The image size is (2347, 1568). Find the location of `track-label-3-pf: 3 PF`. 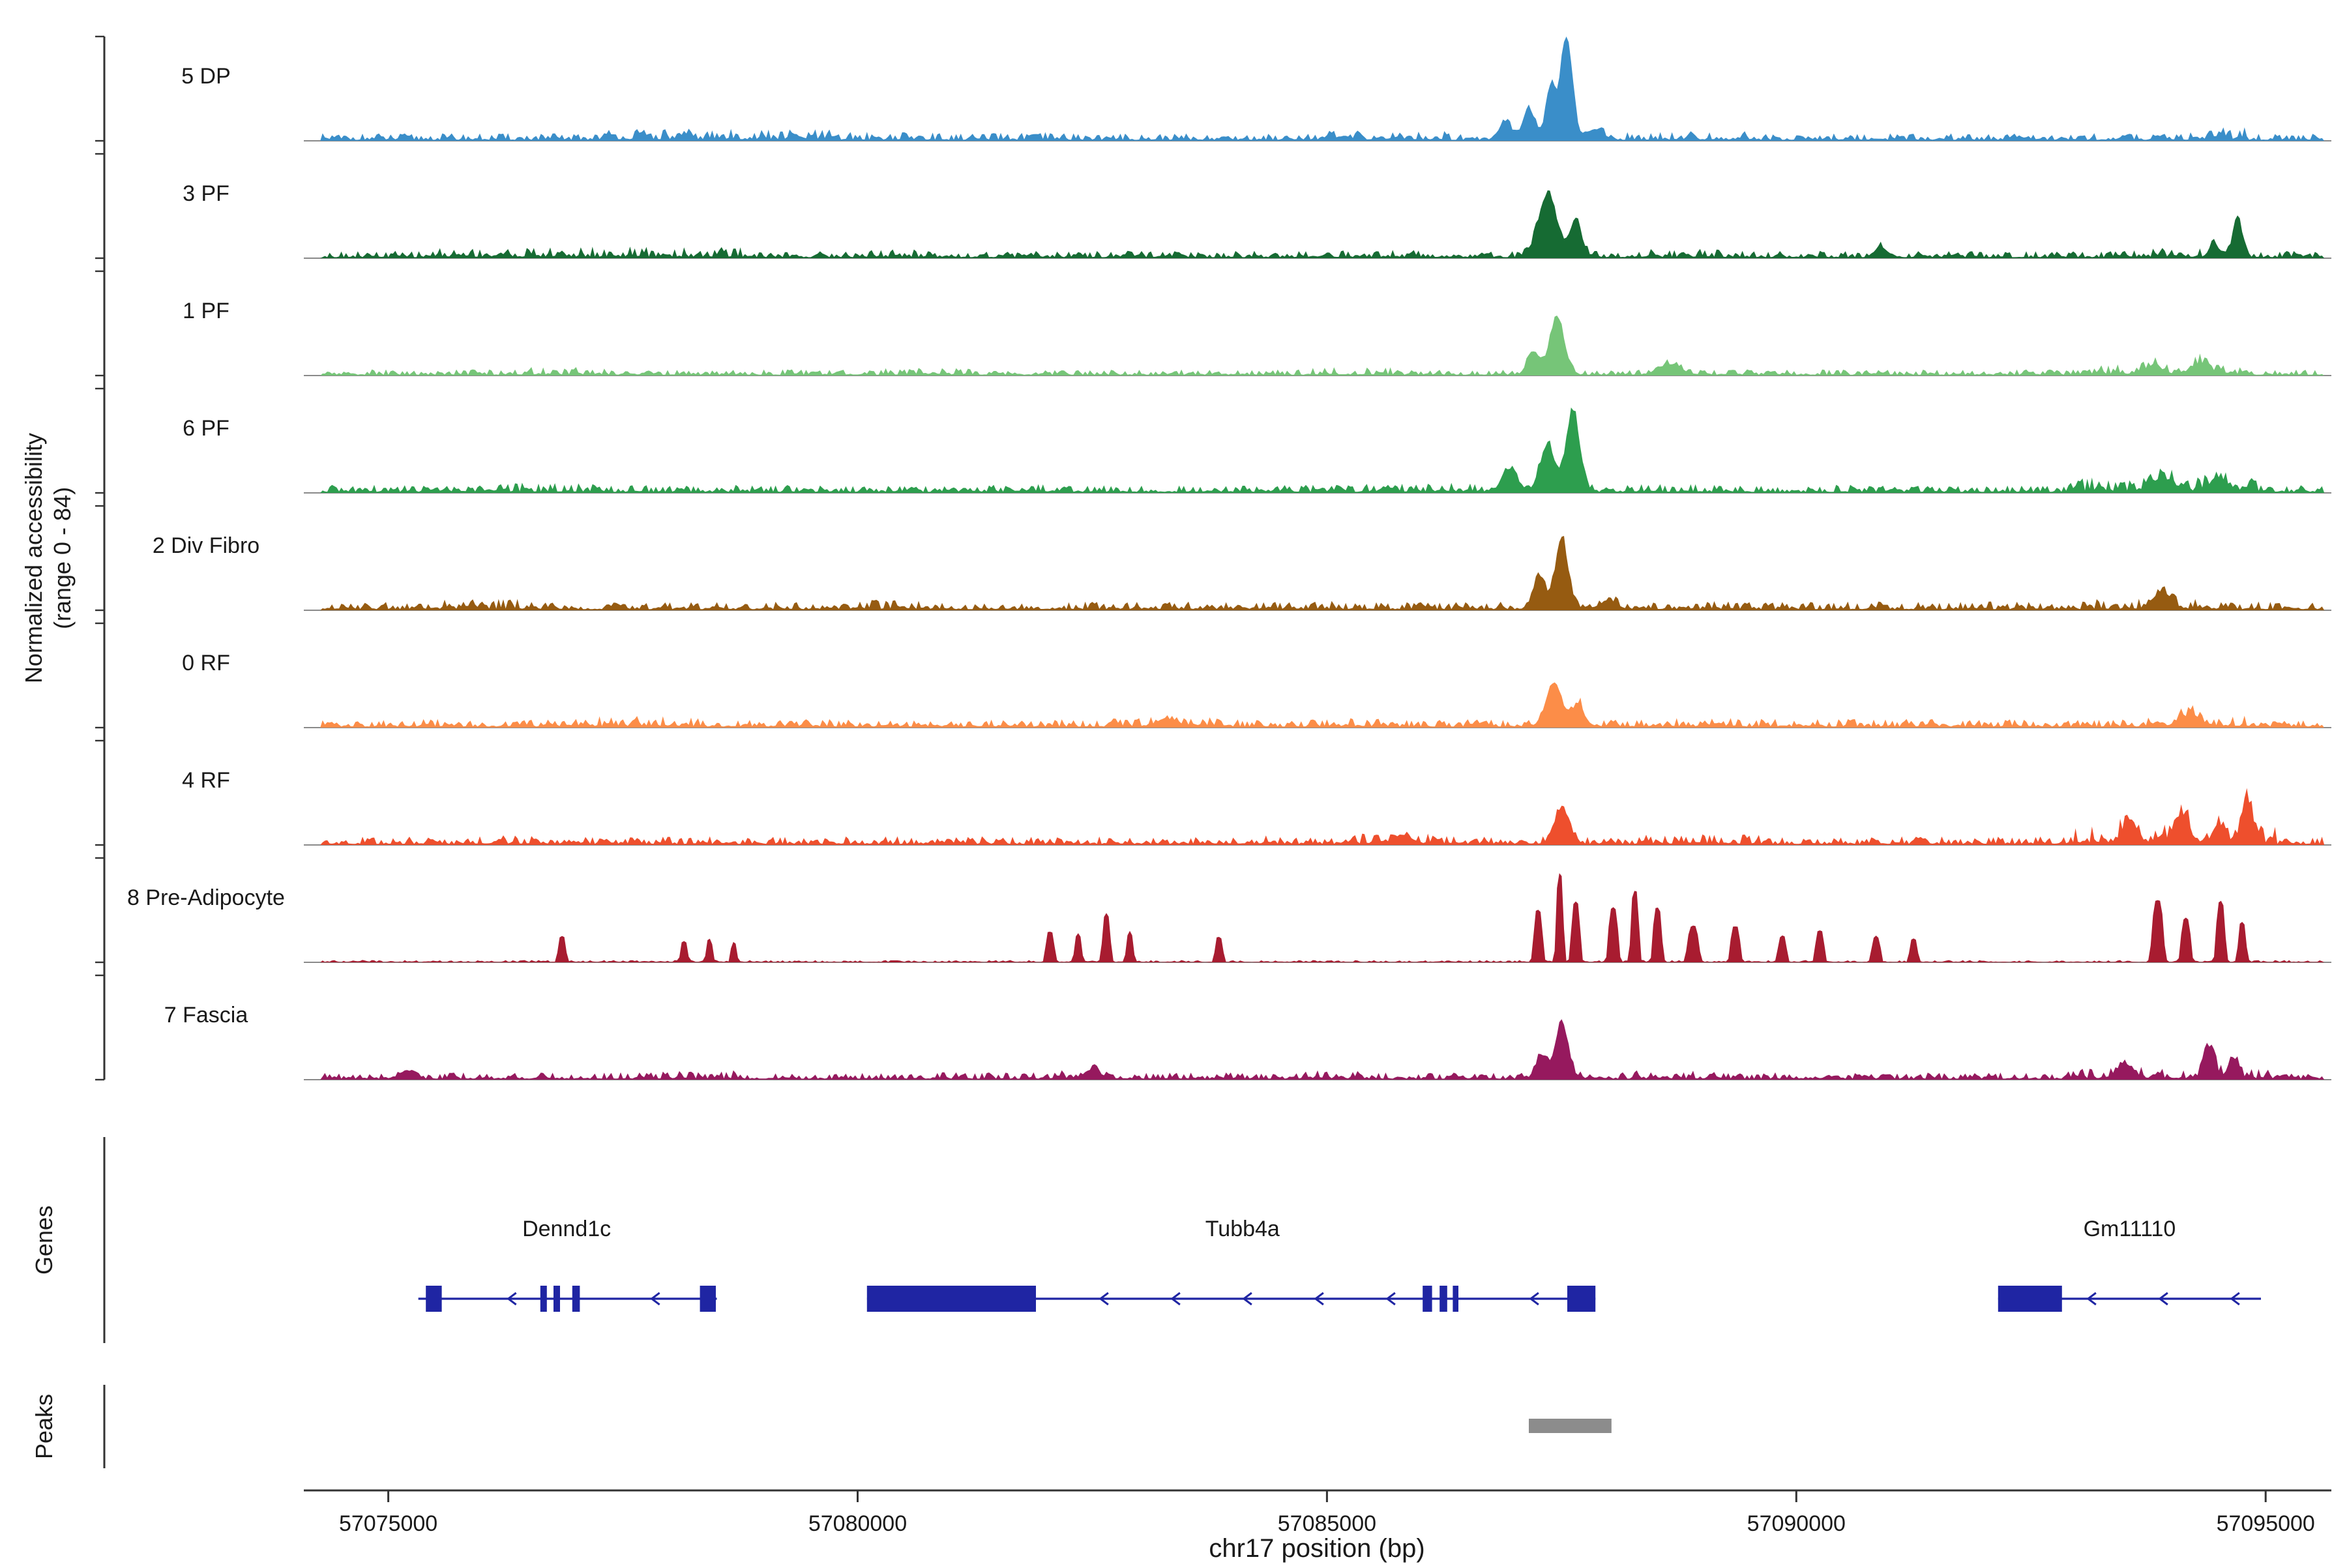

track-label-3-pf: 3 PF is located at coordinates (206, 194).